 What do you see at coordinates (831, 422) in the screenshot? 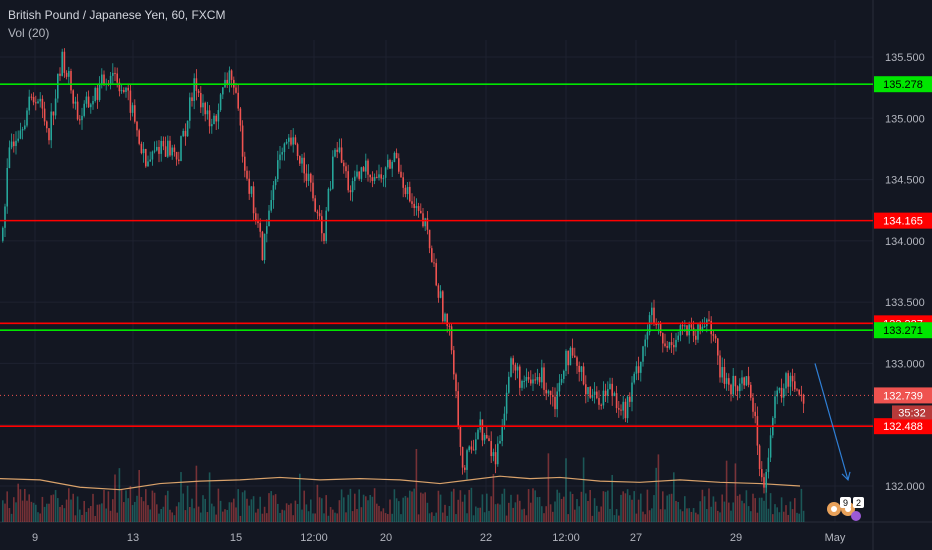
I see `forecast-arrow-line` at bounding box center [831, 422].